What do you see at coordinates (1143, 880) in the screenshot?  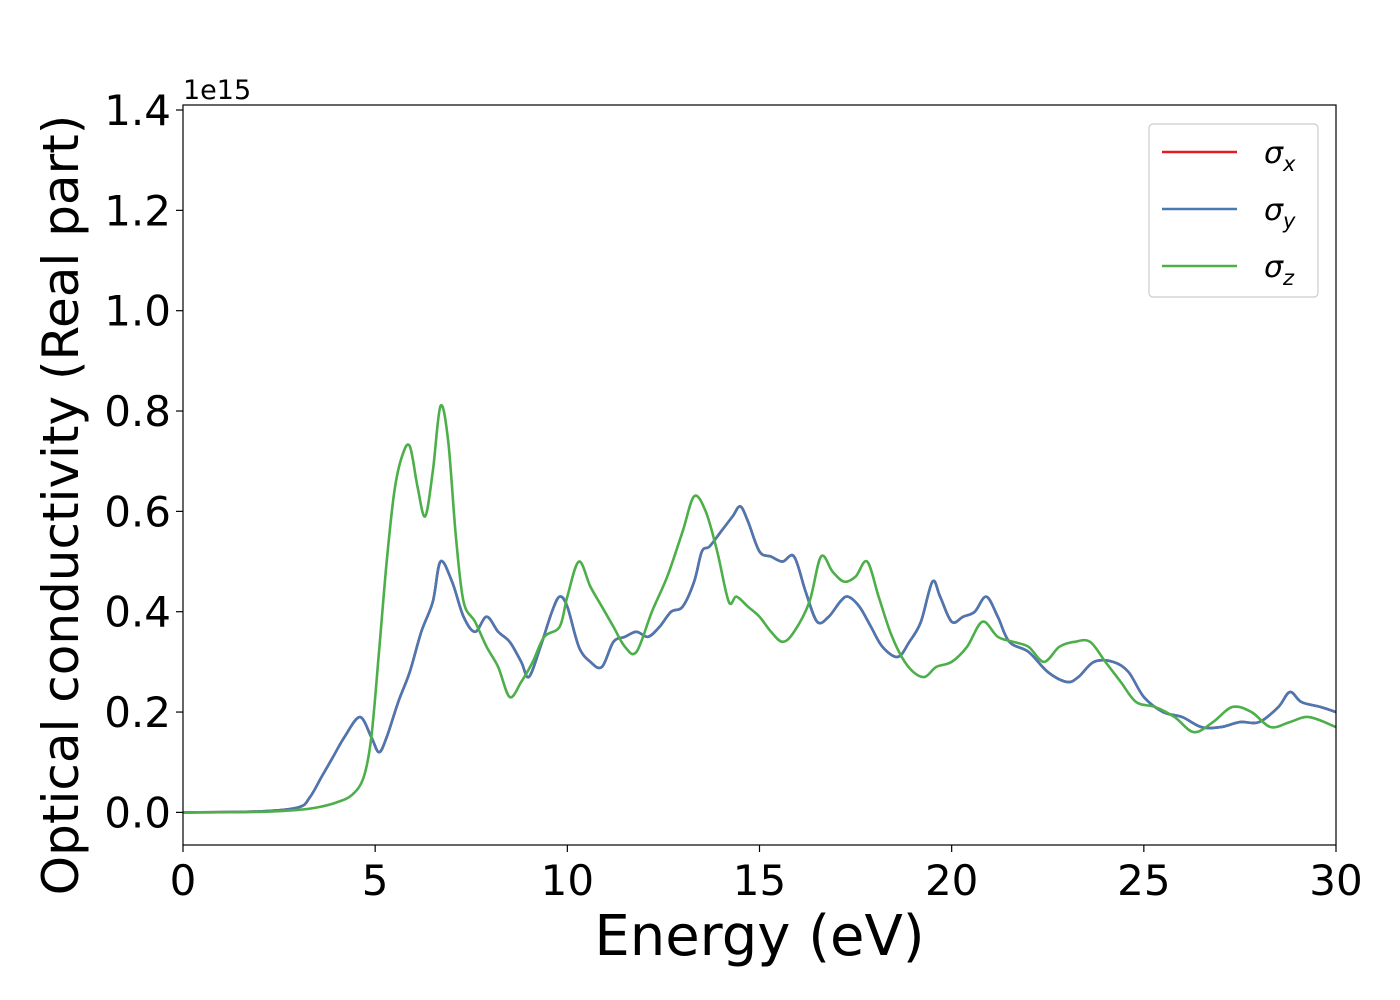 I see `x-tick-label: 25` at bounding box center [1143, 880].